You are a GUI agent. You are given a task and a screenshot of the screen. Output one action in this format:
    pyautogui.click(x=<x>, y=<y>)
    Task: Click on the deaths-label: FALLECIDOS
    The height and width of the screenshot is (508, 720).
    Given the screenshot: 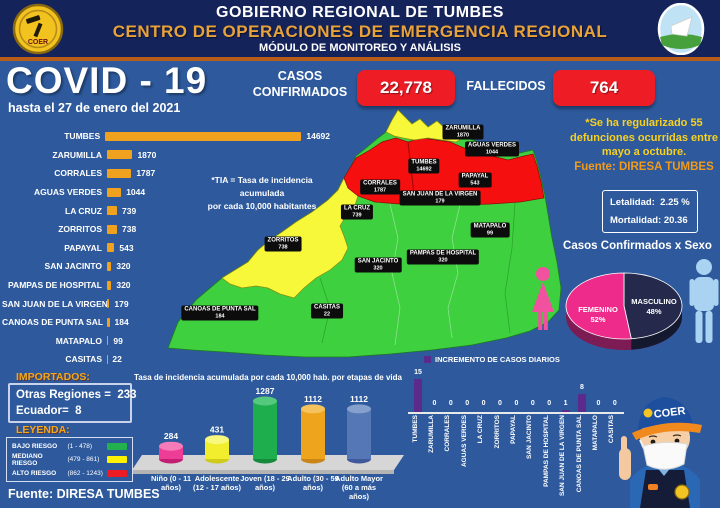 What is the action you would take?
    pyautogui.click(x=506, y=86)
    